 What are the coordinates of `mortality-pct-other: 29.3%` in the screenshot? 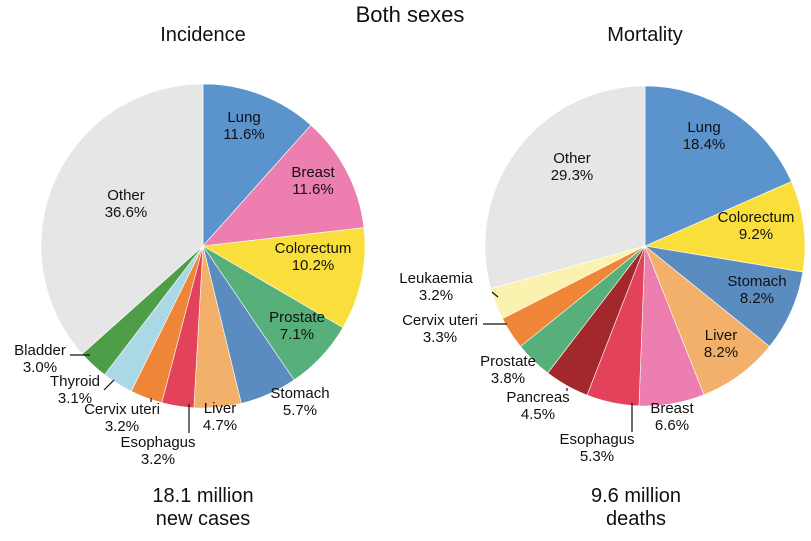 It's located at (572, 175).